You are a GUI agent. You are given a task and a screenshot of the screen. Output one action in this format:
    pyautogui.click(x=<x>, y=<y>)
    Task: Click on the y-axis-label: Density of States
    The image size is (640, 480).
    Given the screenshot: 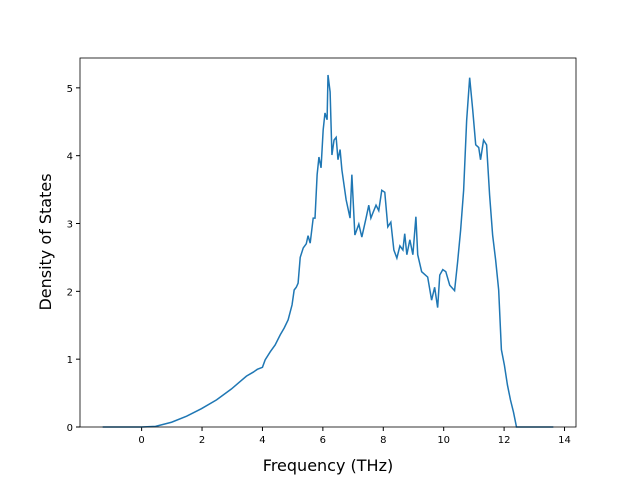 What is the action you would take?
    pyautogui.click(x=45, y=241)
    